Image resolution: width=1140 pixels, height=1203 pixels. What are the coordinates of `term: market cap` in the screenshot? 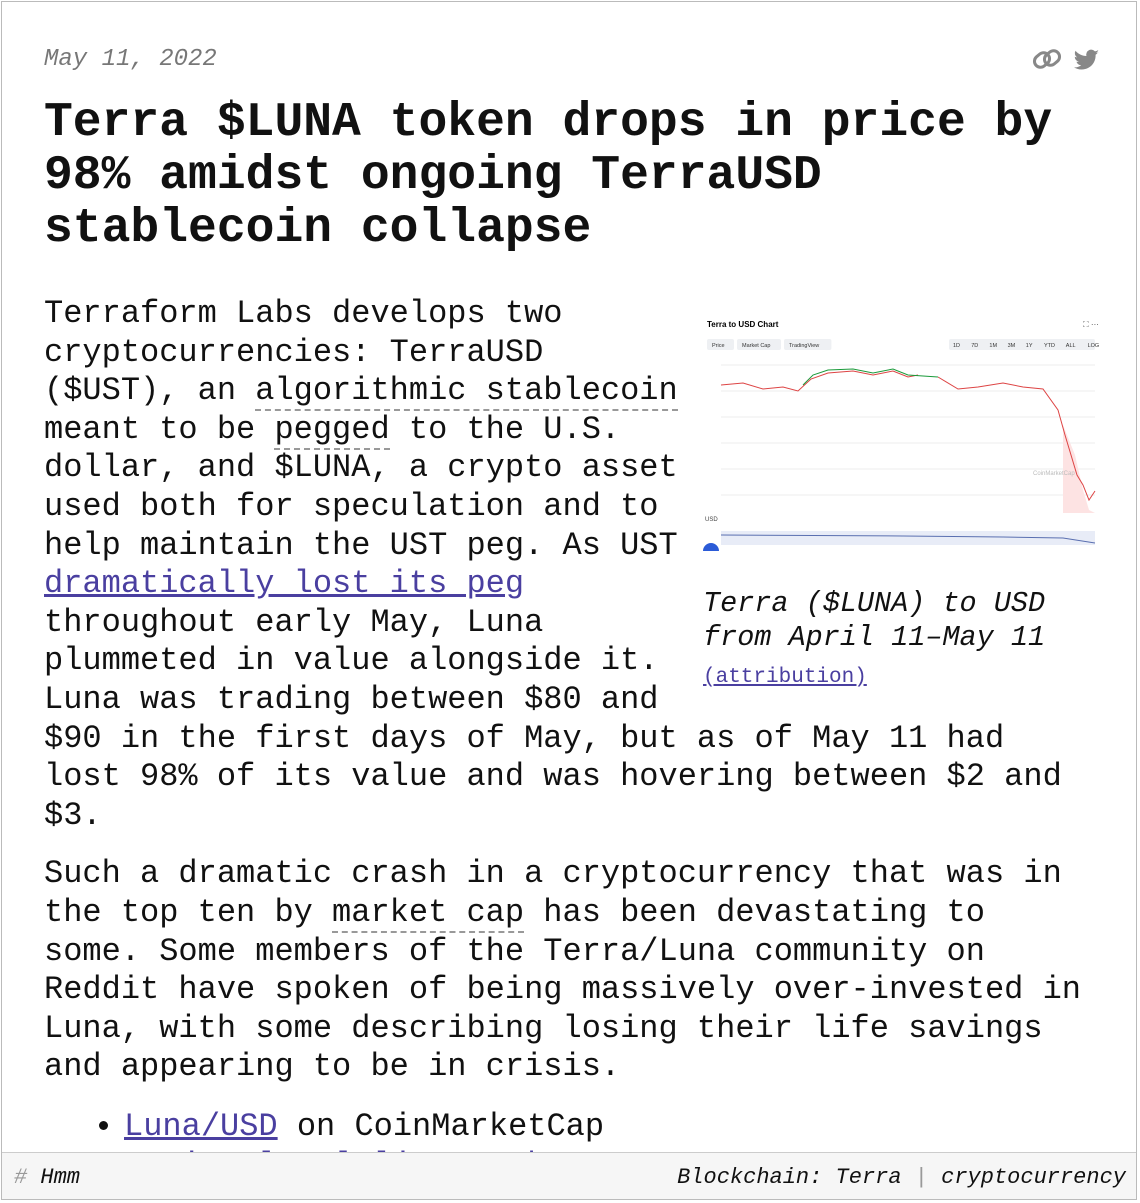 It's located at (428, 913).